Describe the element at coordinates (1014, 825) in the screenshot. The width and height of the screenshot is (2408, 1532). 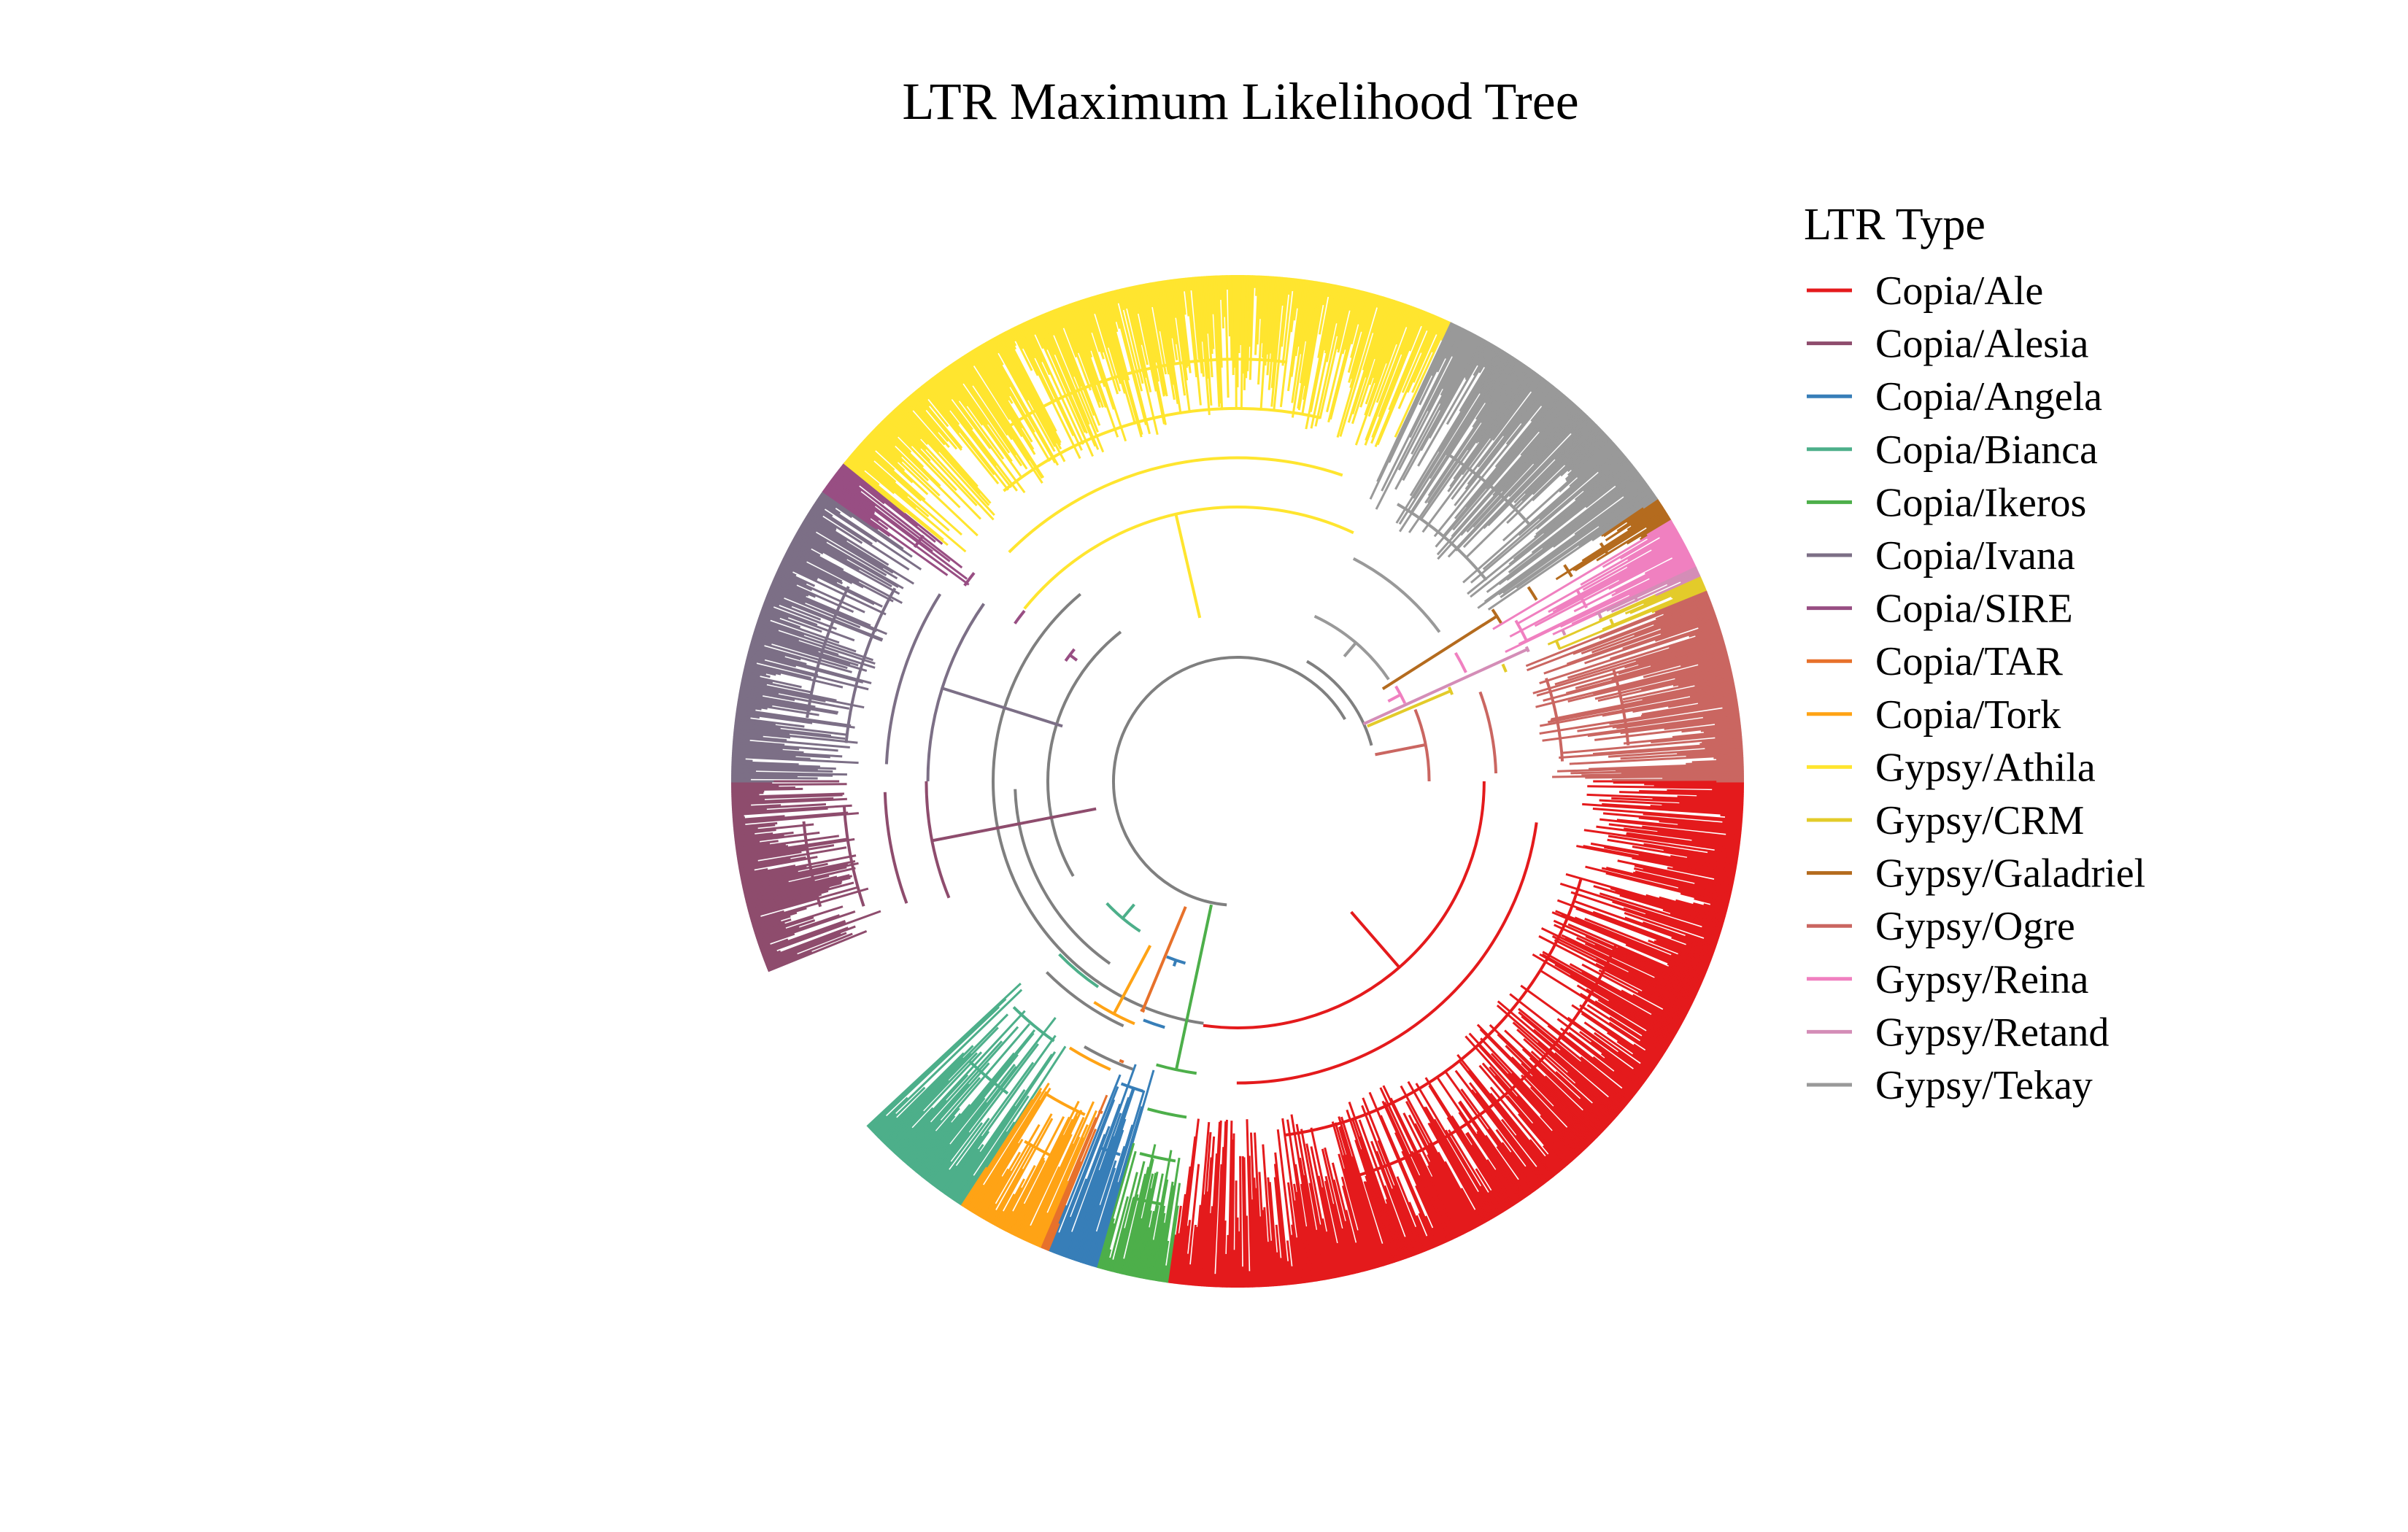
I see `clade-stem` at that location.